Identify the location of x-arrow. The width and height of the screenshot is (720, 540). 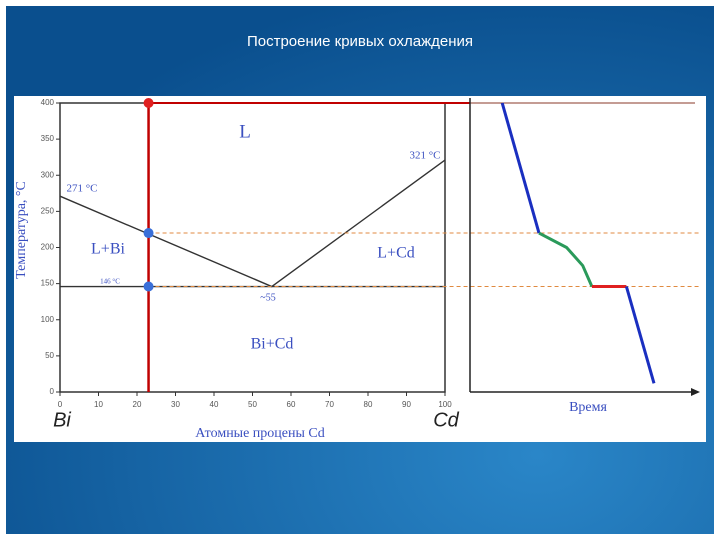
(695, 392).